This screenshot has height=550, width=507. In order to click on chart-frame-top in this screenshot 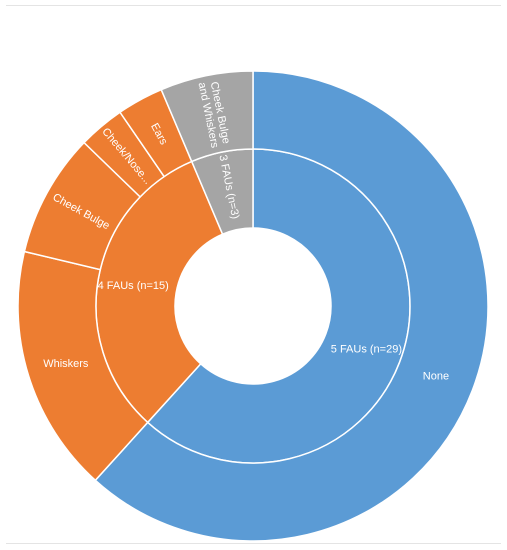, I will do `click(253, 5)`.